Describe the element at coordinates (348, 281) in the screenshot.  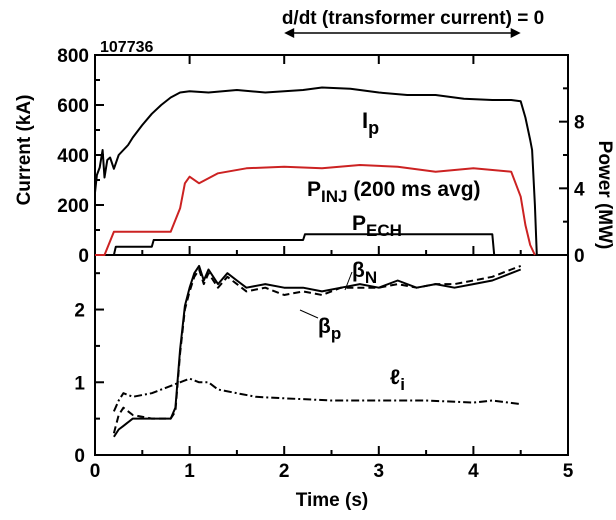
I see `leader-beta-n` at that location.